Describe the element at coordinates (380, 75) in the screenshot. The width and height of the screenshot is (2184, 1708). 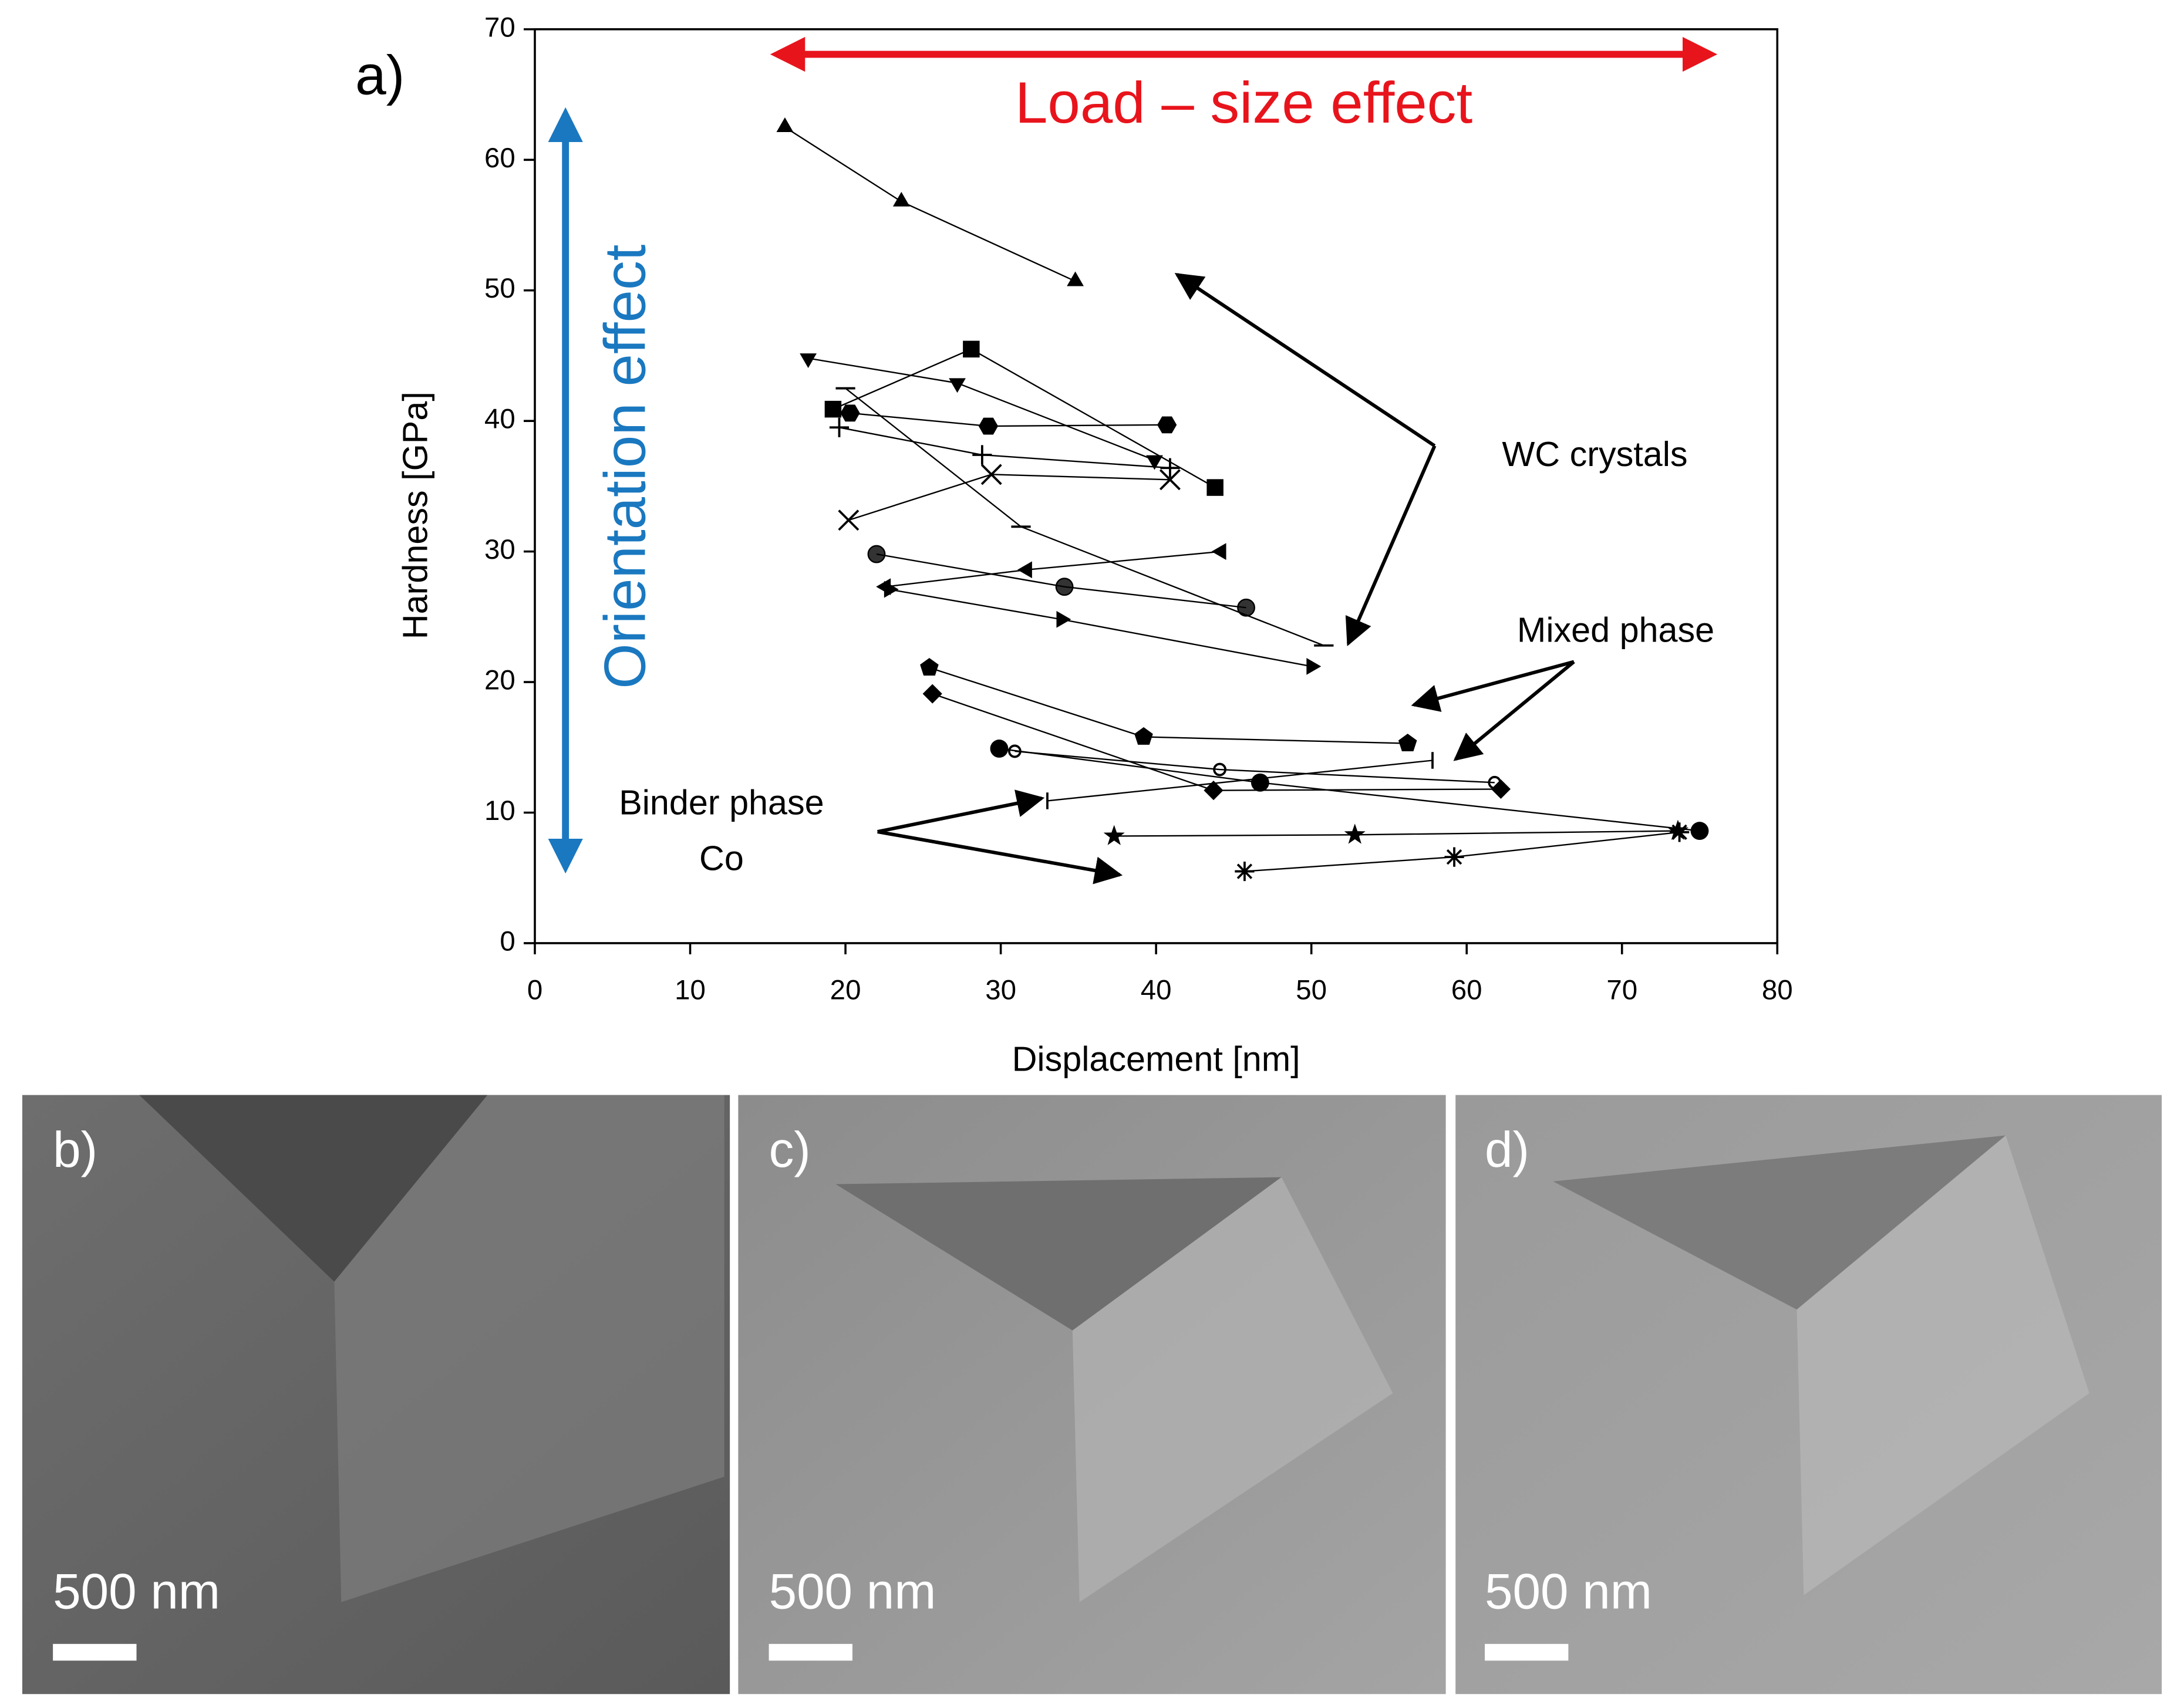
I see `panel-label: a)` at that location.